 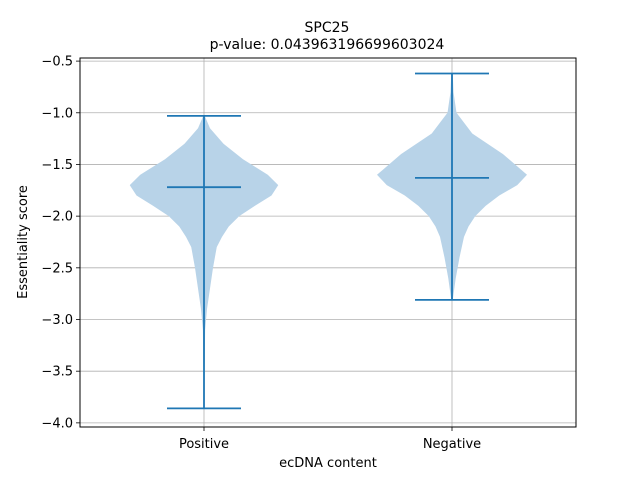 I want to click on chart-subtitle: p-value: 0.043963196699603024, so click(x=327, y=45).